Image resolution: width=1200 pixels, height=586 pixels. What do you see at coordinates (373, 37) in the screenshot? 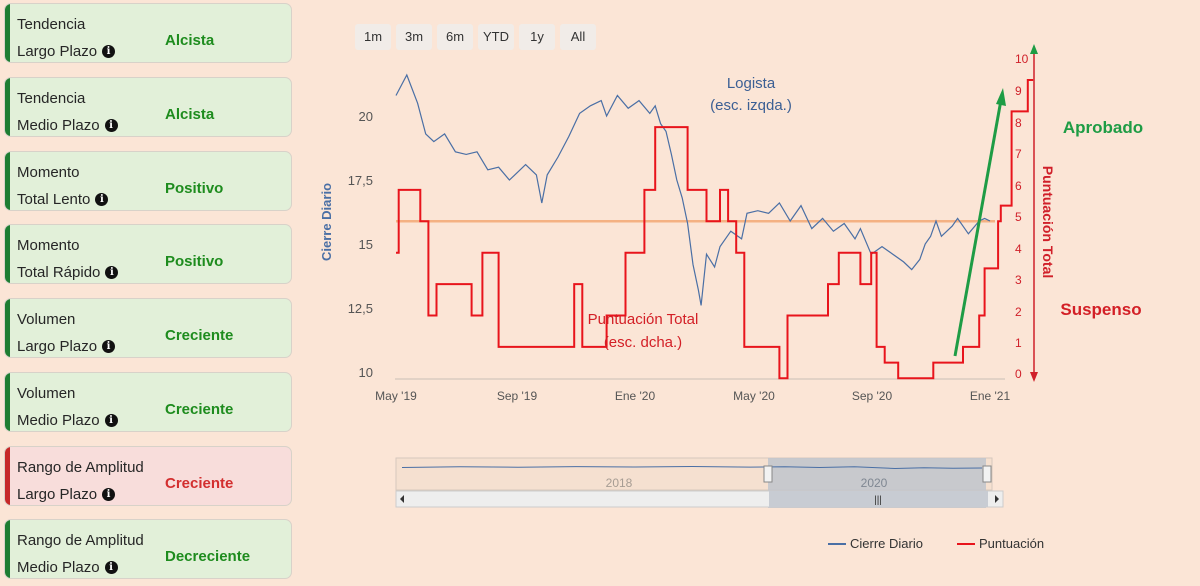
I see `range-button-1m: 1m` at bounding box center [373, 37].